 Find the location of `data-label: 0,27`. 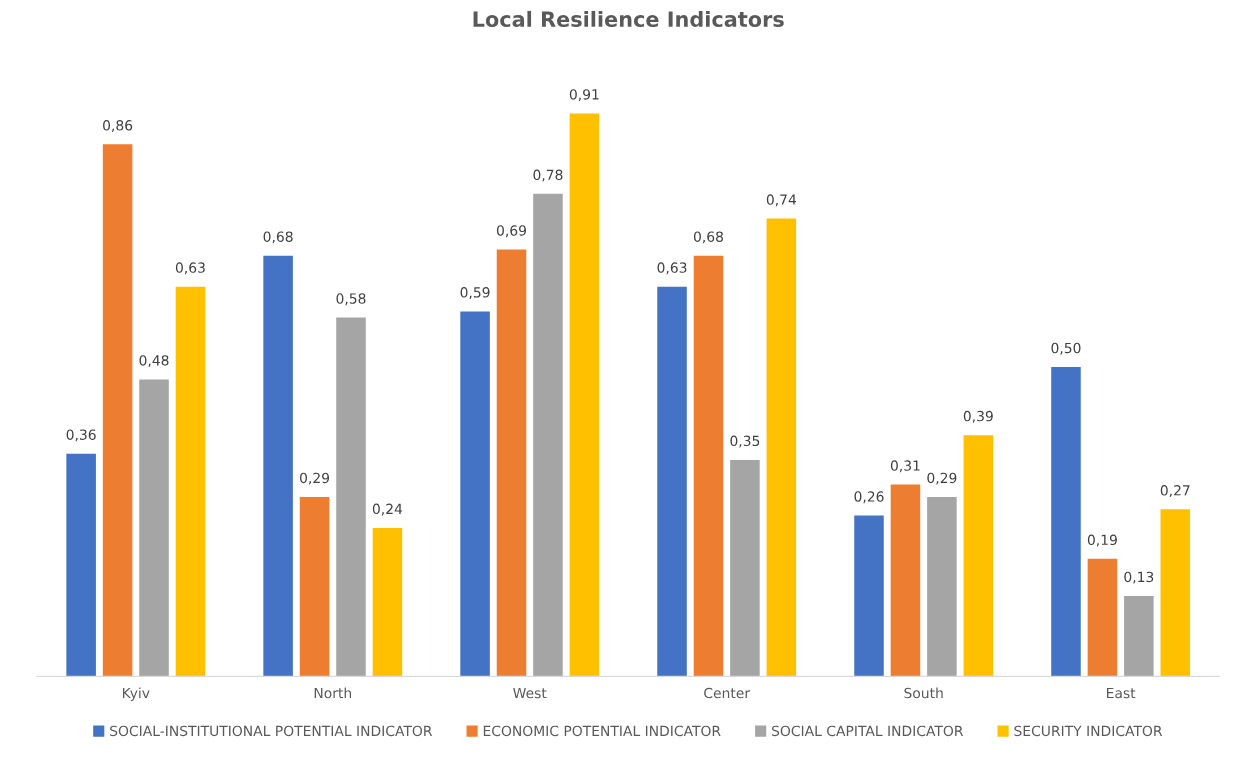

data-label: 0,27 is located at coordinates (1175, 491).